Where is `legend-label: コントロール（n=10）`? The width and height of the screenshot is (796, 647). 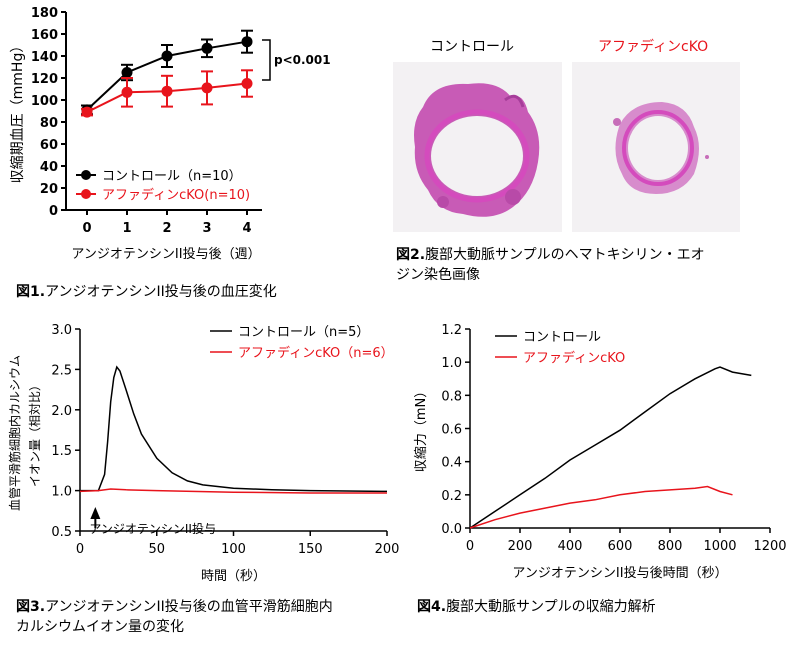 legend-label: コントロール（n=10） is located at coordinates (172, 176).